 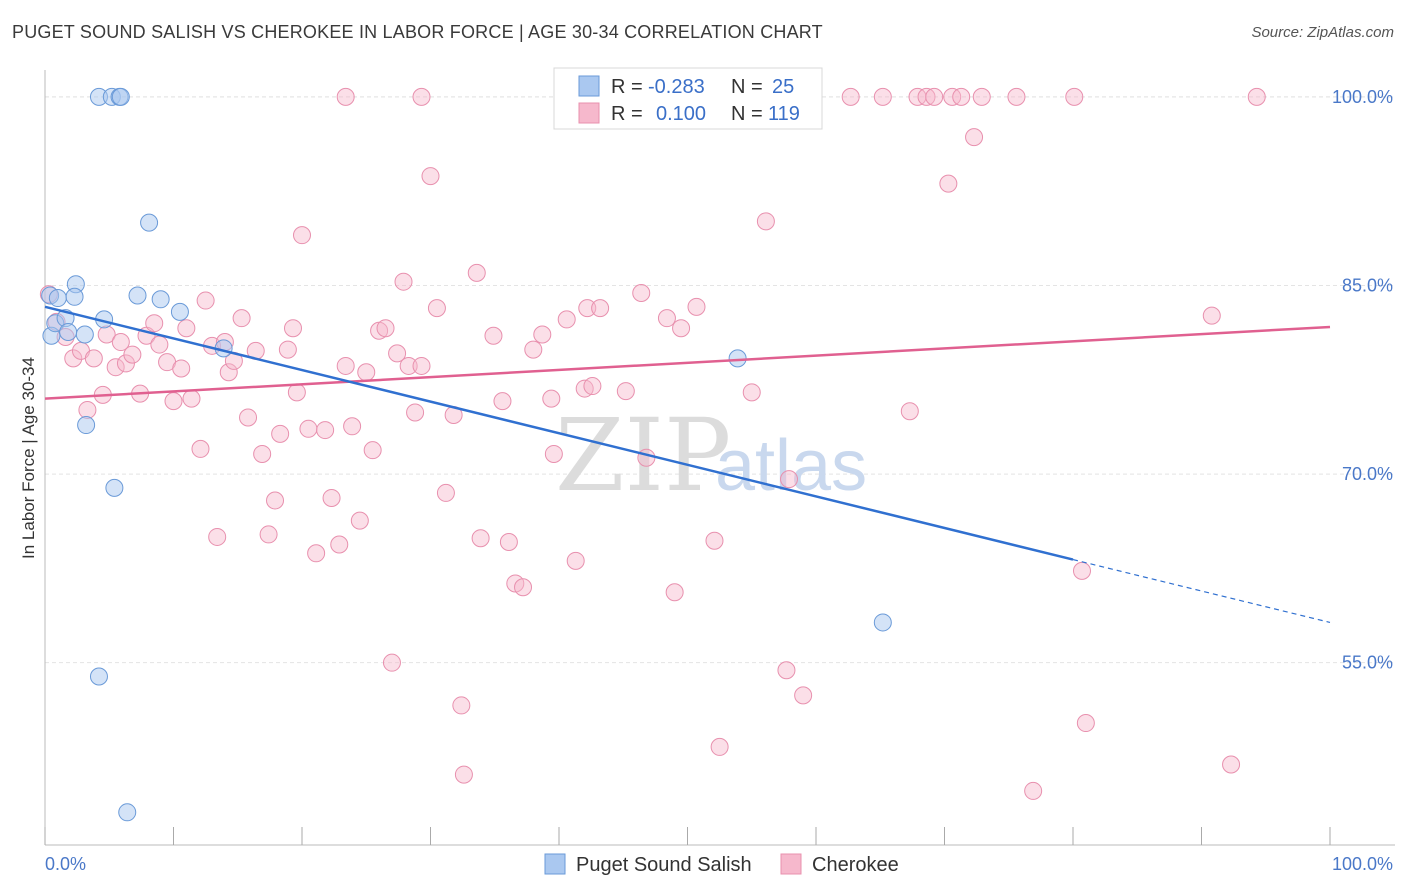 I want to click on legend-item-cherokee: Cherokee, so click(x=839, y=864).